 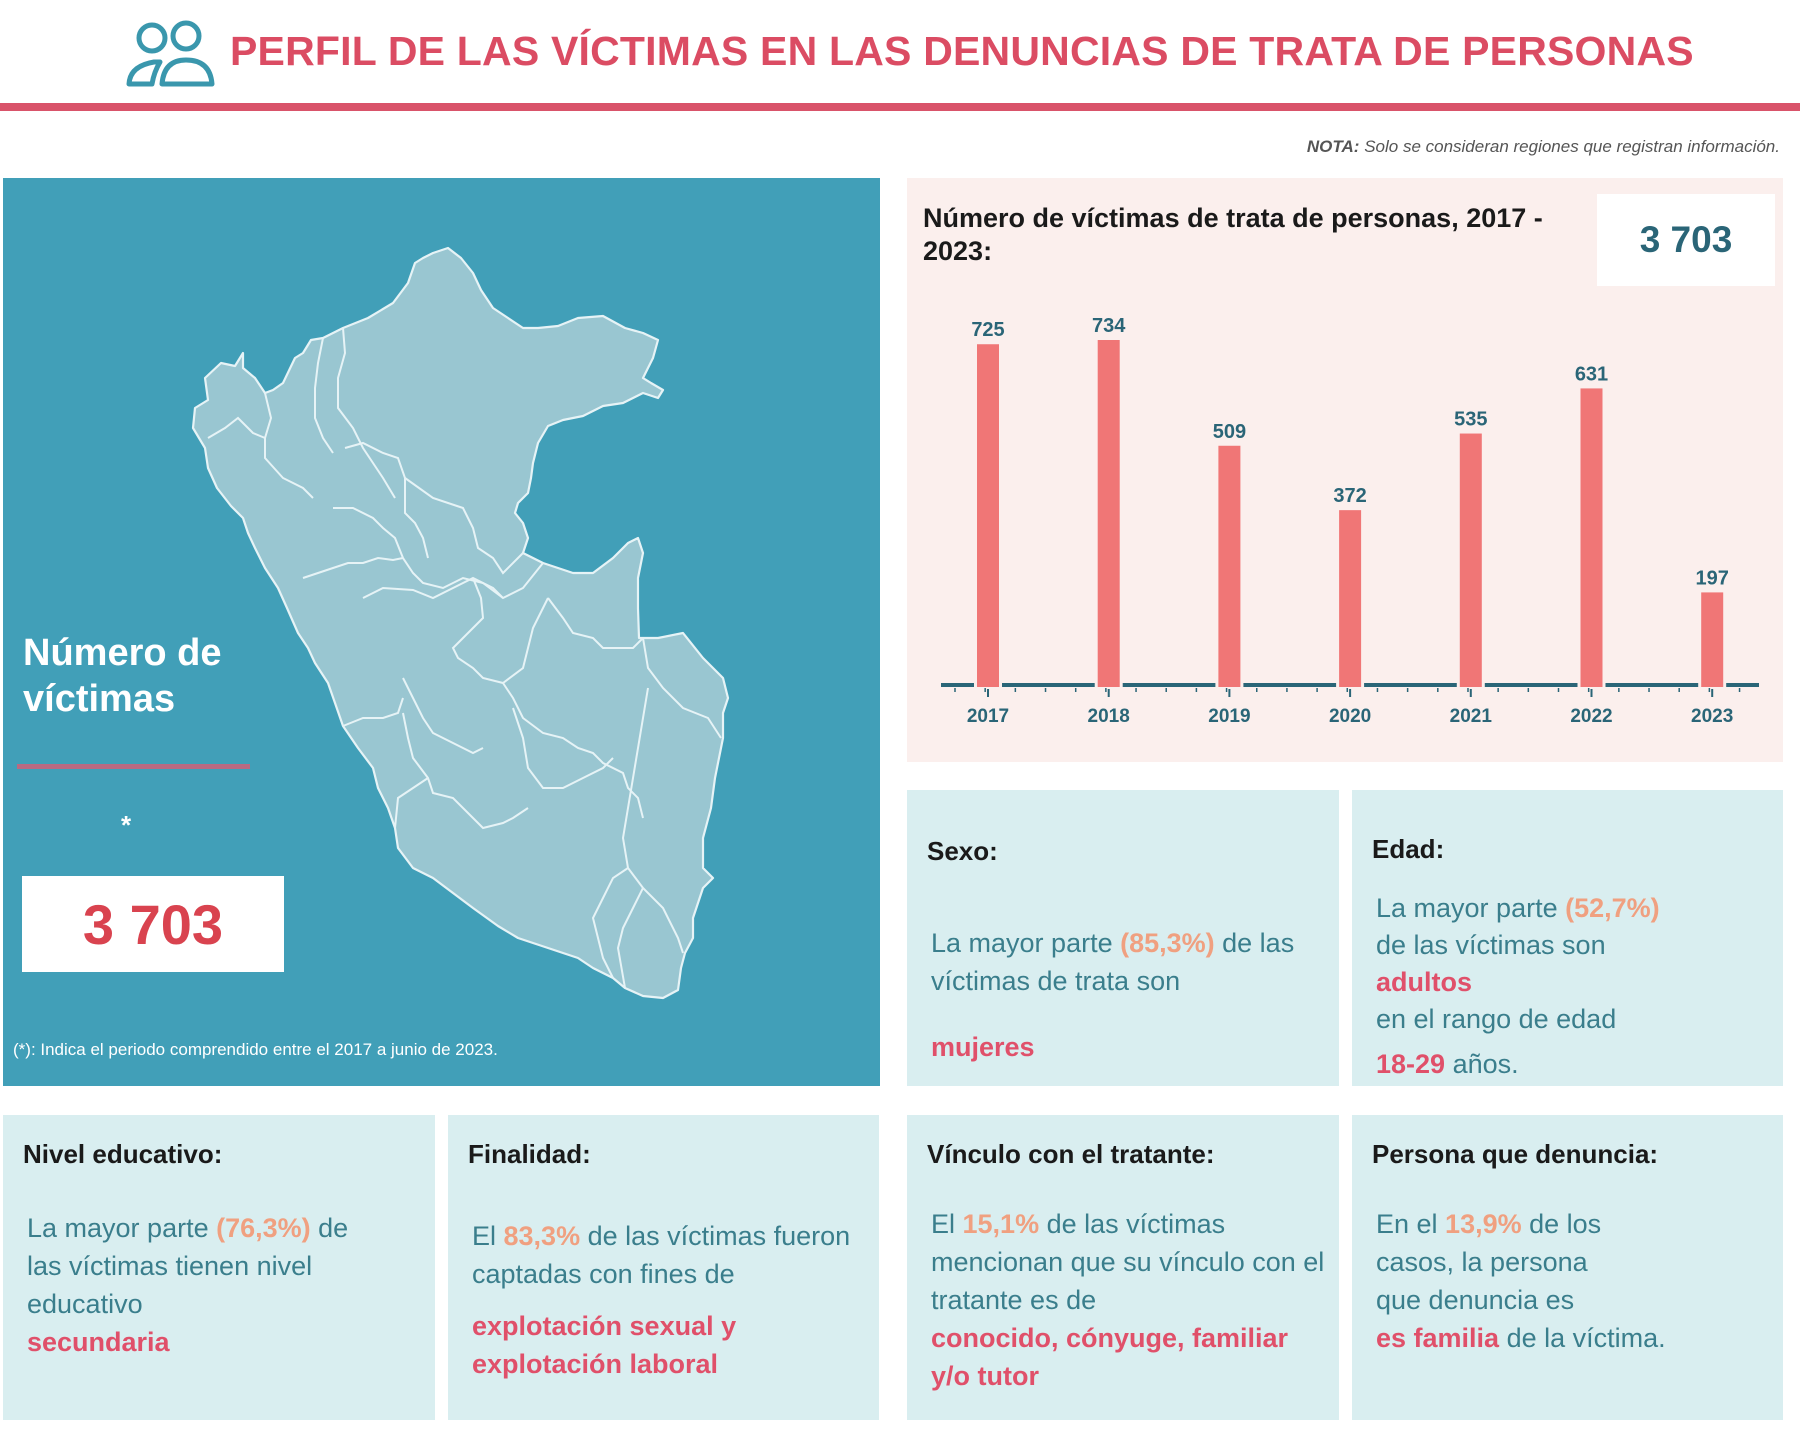 I want to click on bar-2022, so click(x=1591, y=537).